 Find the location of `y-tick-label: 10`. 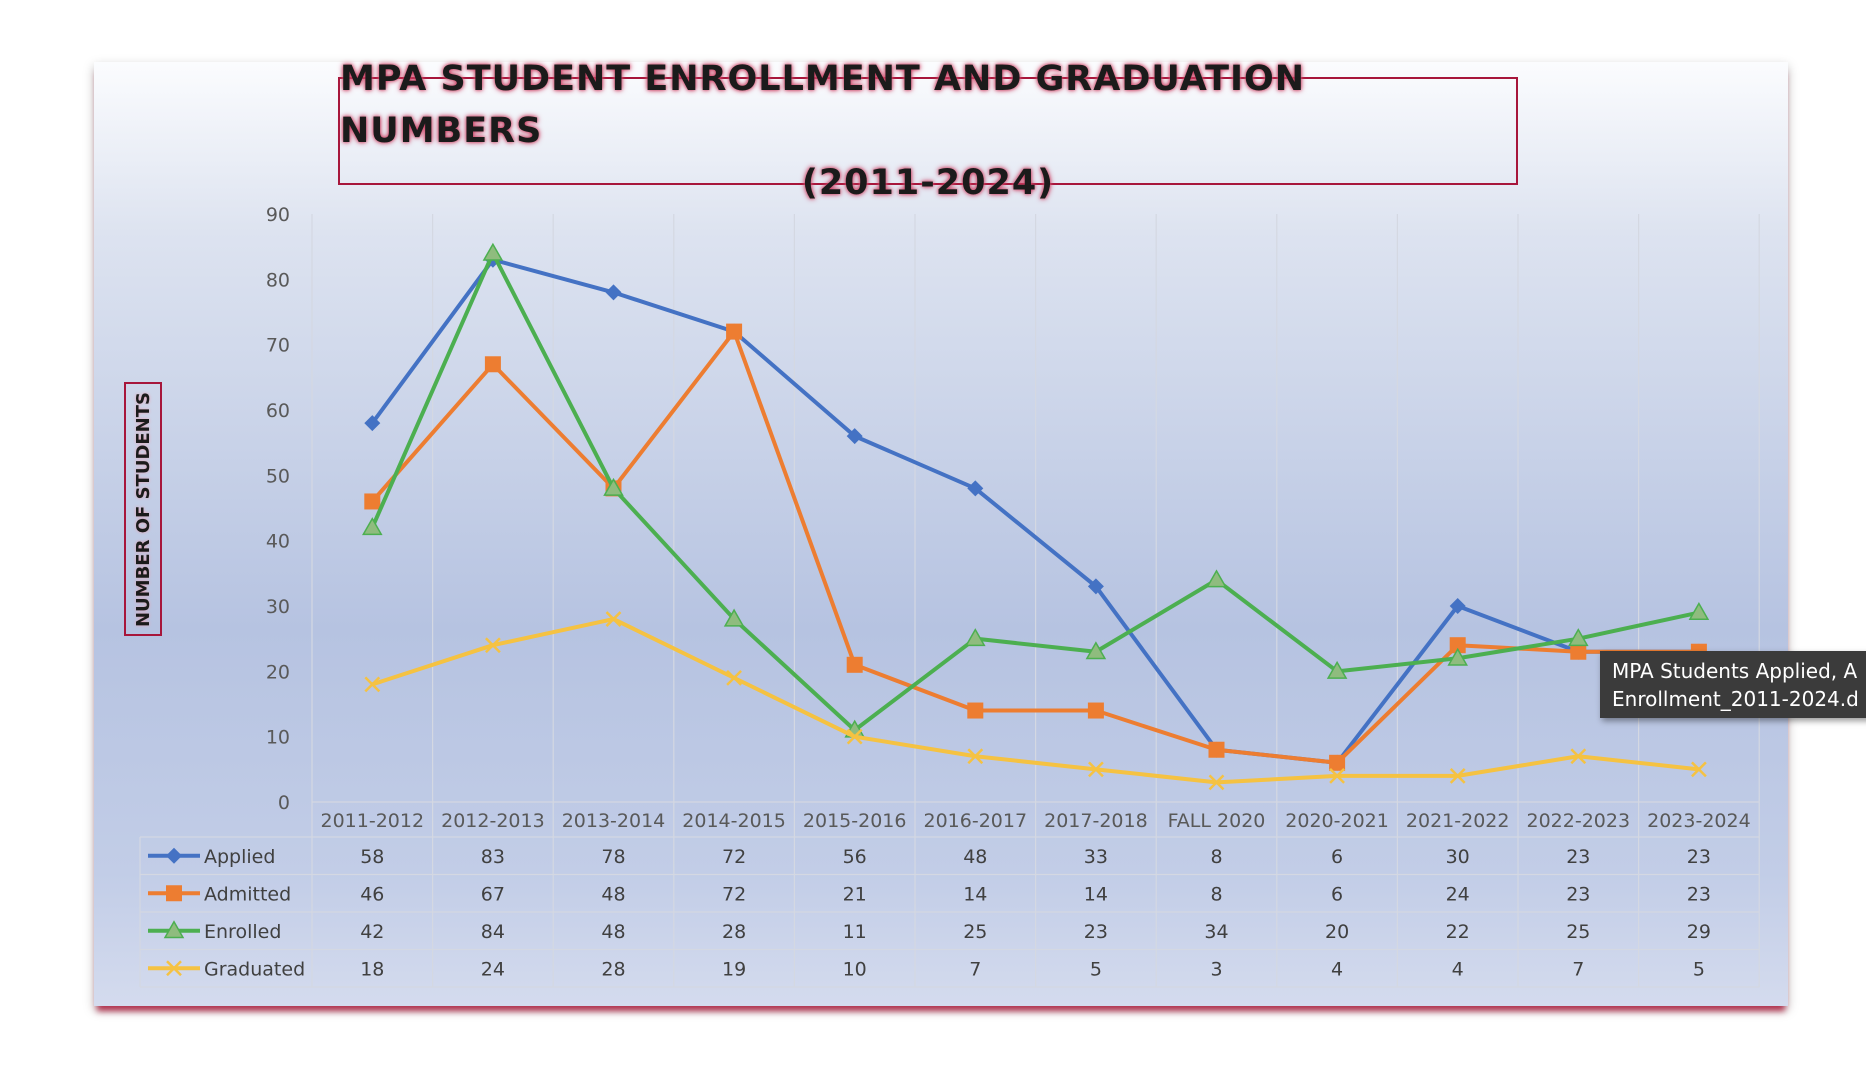

y-tick-label: 10 is located at coordinates (278, 738).